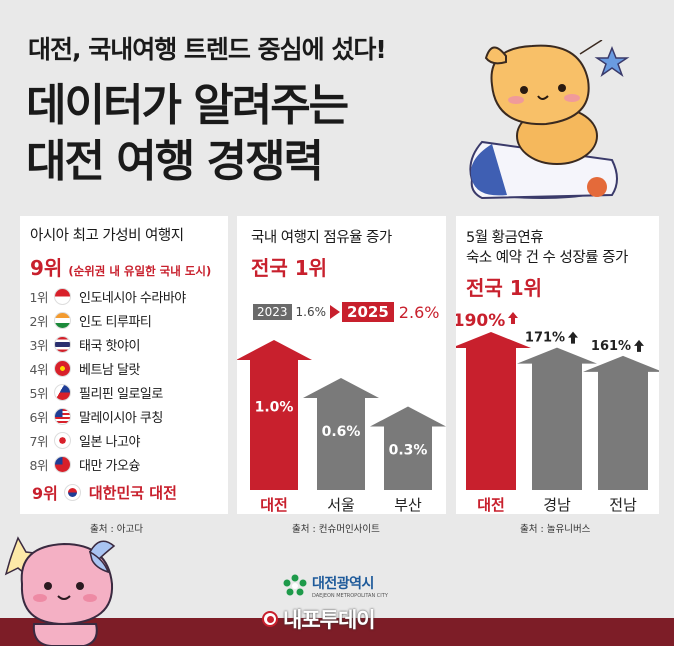  Describe the element at coordinates (336, 529) in the screenshot. I see `panel2-source: 출처 : 컨슈머인사이트` at that location.